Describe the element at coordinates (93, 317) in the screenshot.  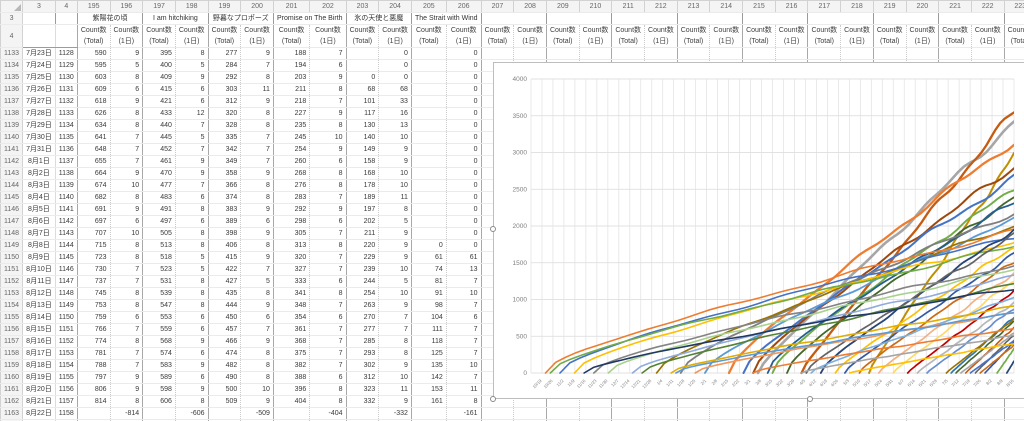
I see `value-cell: 759` at that location.